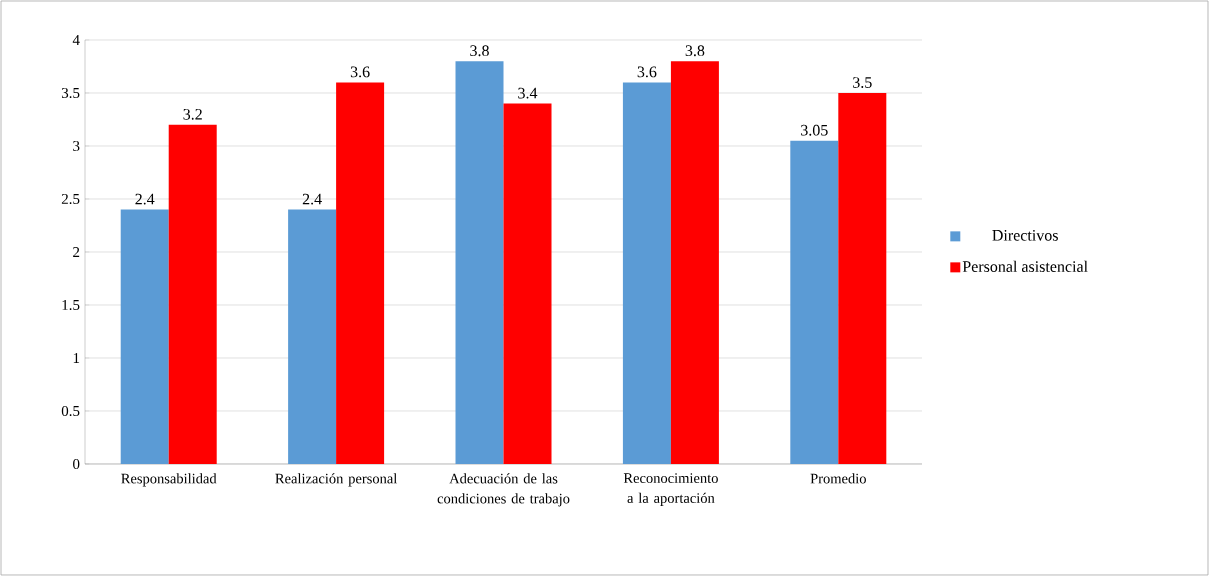 Image resolution: width=1209 pixels, height=576 pixels. I want to click on data-label: 3.2, so click(192, 114).